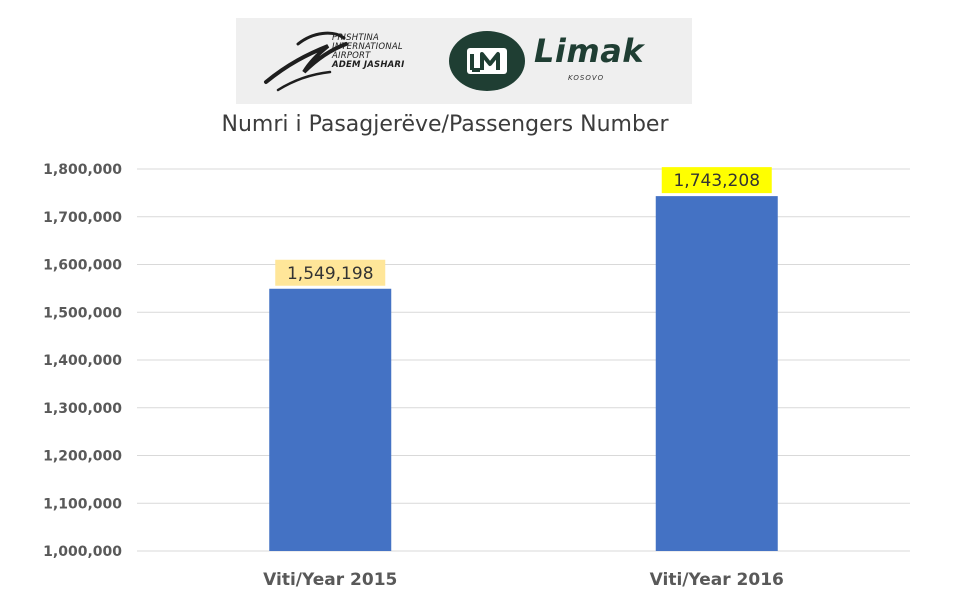 Image resolution: width=960 pixels, height=610 pixels. I want to click on y-tick-label: 1,700,000, so click(82, 218).